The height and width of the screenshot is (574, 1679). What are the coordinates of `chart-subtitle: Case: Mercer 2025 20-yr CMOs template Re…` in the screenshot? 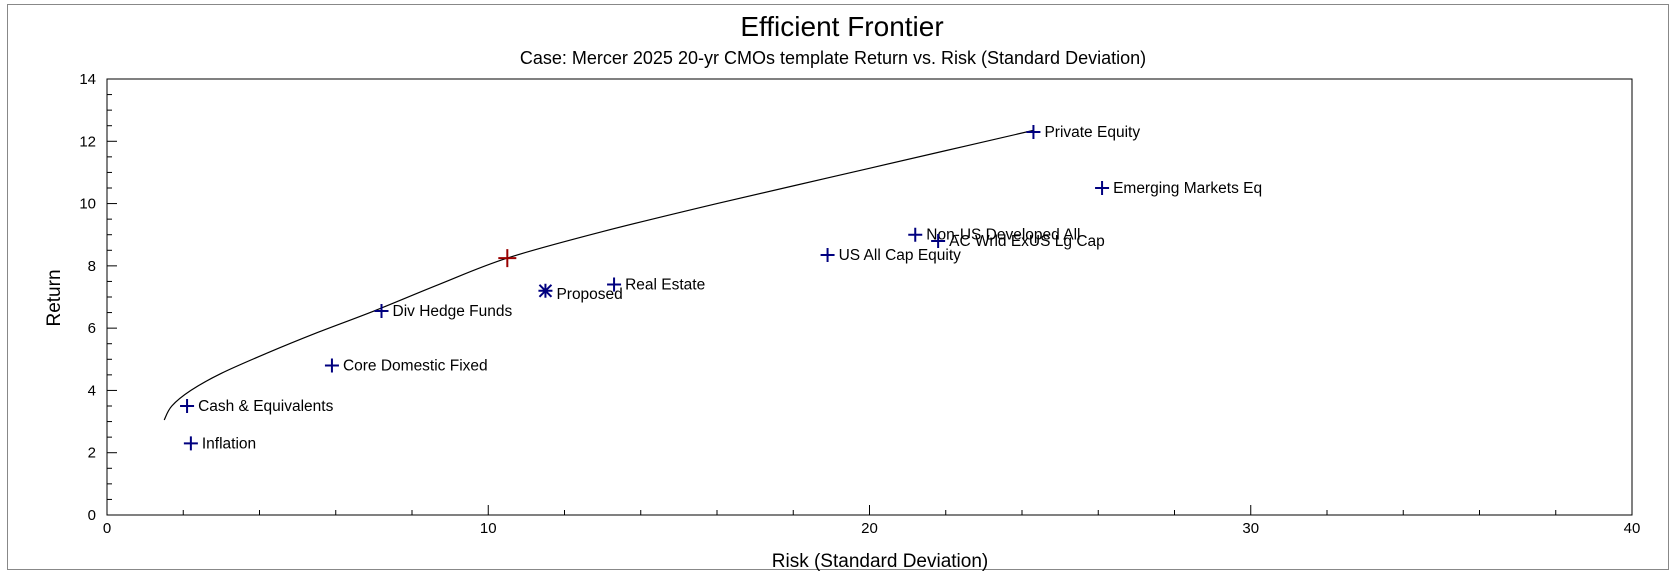 It's located at (833, 58).